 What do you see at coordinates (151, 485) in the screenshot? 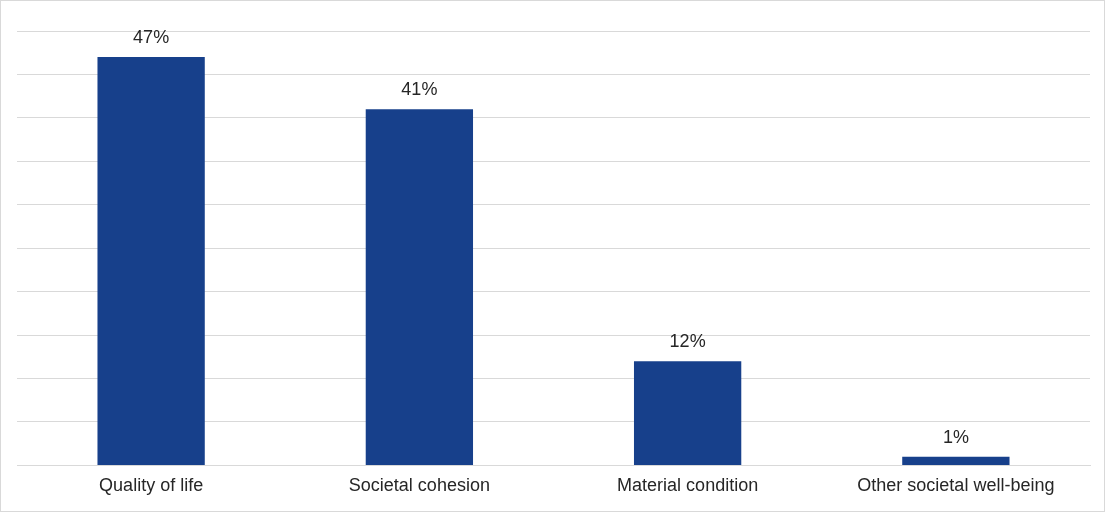
I see `x-tick-label: Quality of life` at bounding box center [151, 485].